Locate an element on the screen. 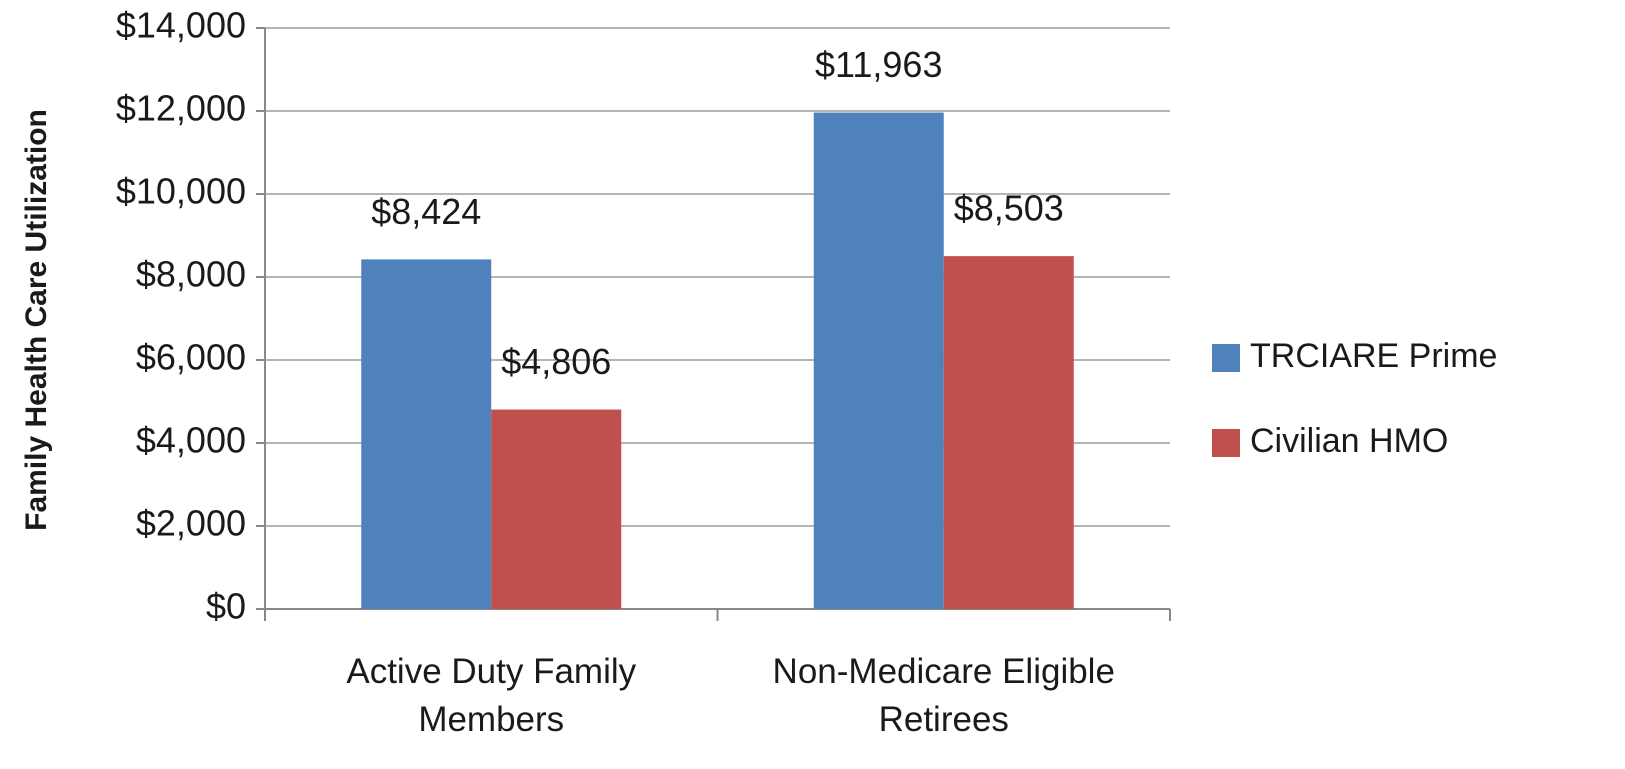 The width and height of the screenshot is (1625, 769). x-tick-label: Active Duty Family Members is located at coordinates (491, 695).